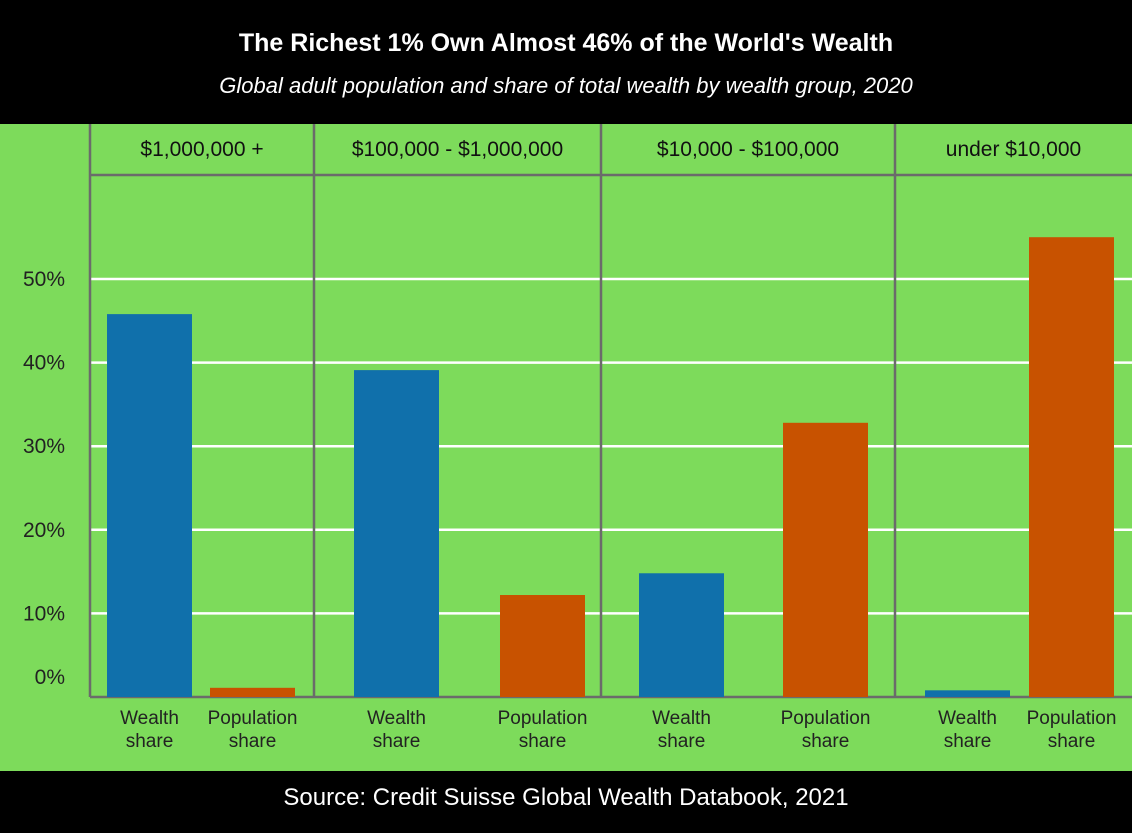 The image size is (1132, 833). What do you see at coordinates (201, 149) in the screenshot?
I see `group-label: $1,000,000 +` at bounding box center [201, 149].